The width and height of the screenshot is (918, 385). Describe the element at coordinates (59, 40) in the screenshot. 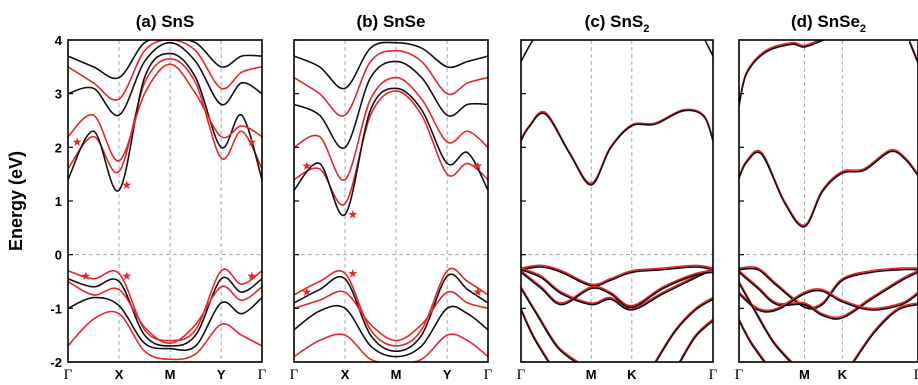

I see `y-tick-label: 4` at that location.